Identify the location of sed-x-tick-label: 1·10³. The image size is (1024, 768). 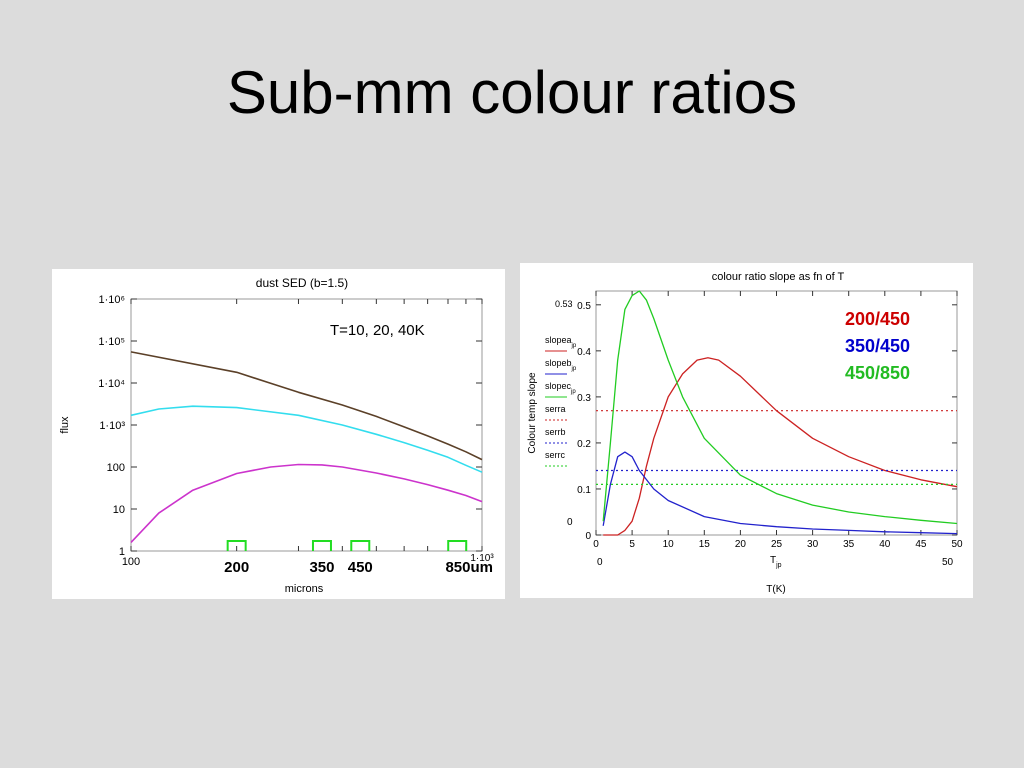
(482, 558).